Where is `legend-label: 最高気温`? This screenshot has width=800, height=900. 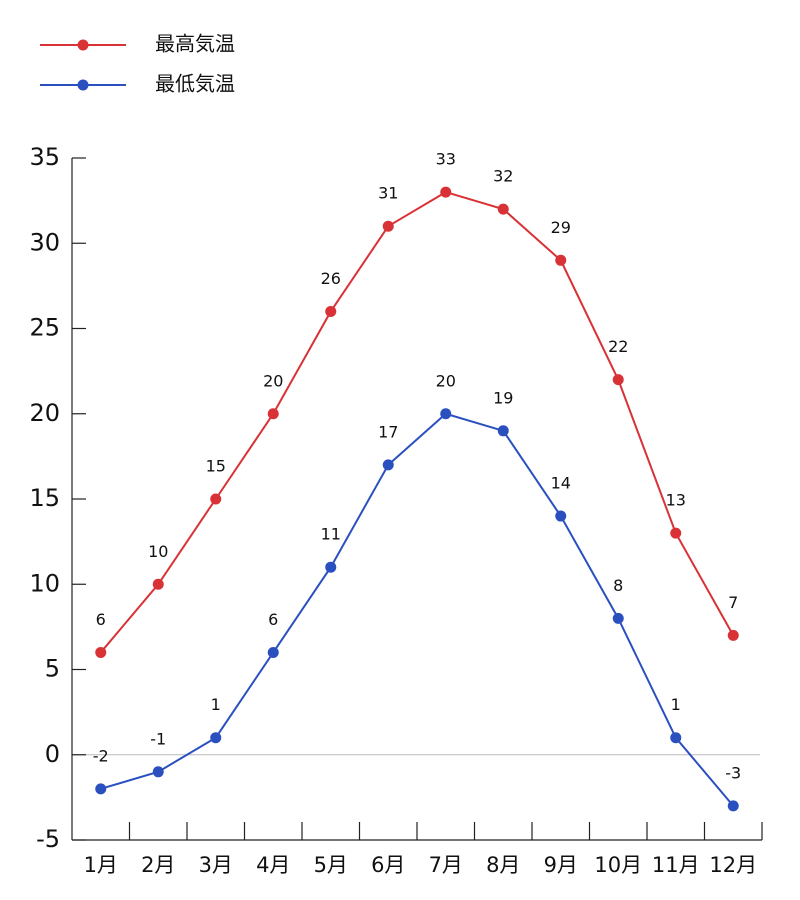
legend-label: 最高気温 is located at coordinates (195, 44).